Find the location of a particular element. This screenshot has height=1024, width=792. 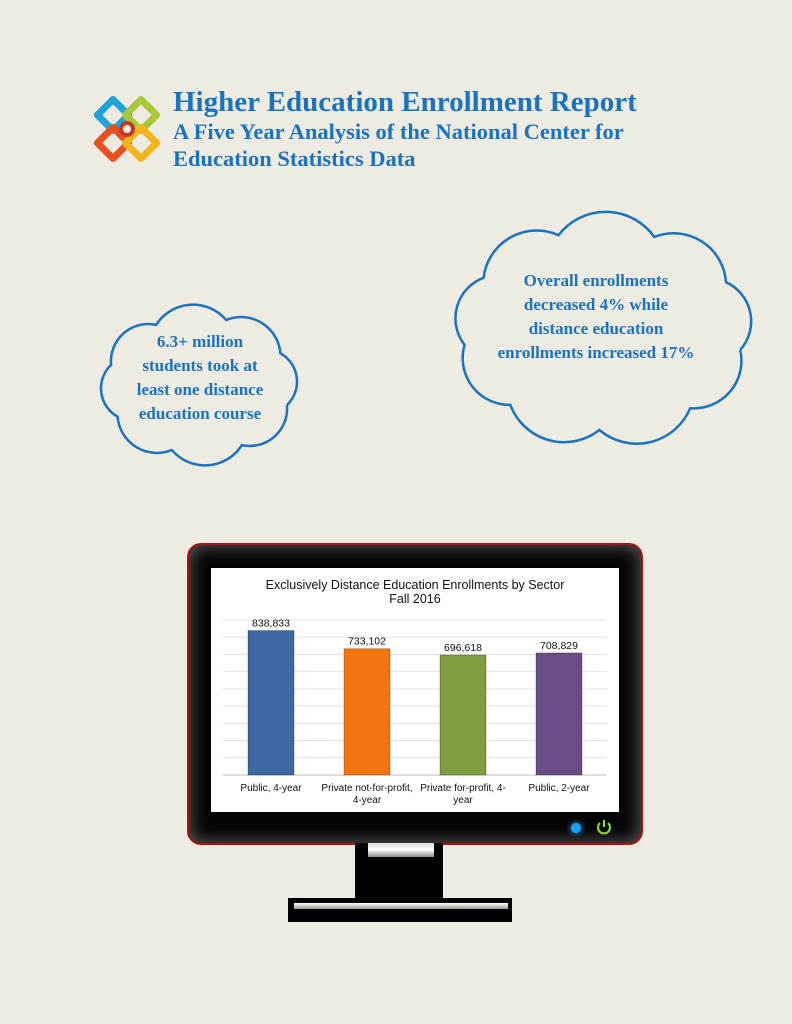

data-label: 733,102 is located at coordinates (367, 642).